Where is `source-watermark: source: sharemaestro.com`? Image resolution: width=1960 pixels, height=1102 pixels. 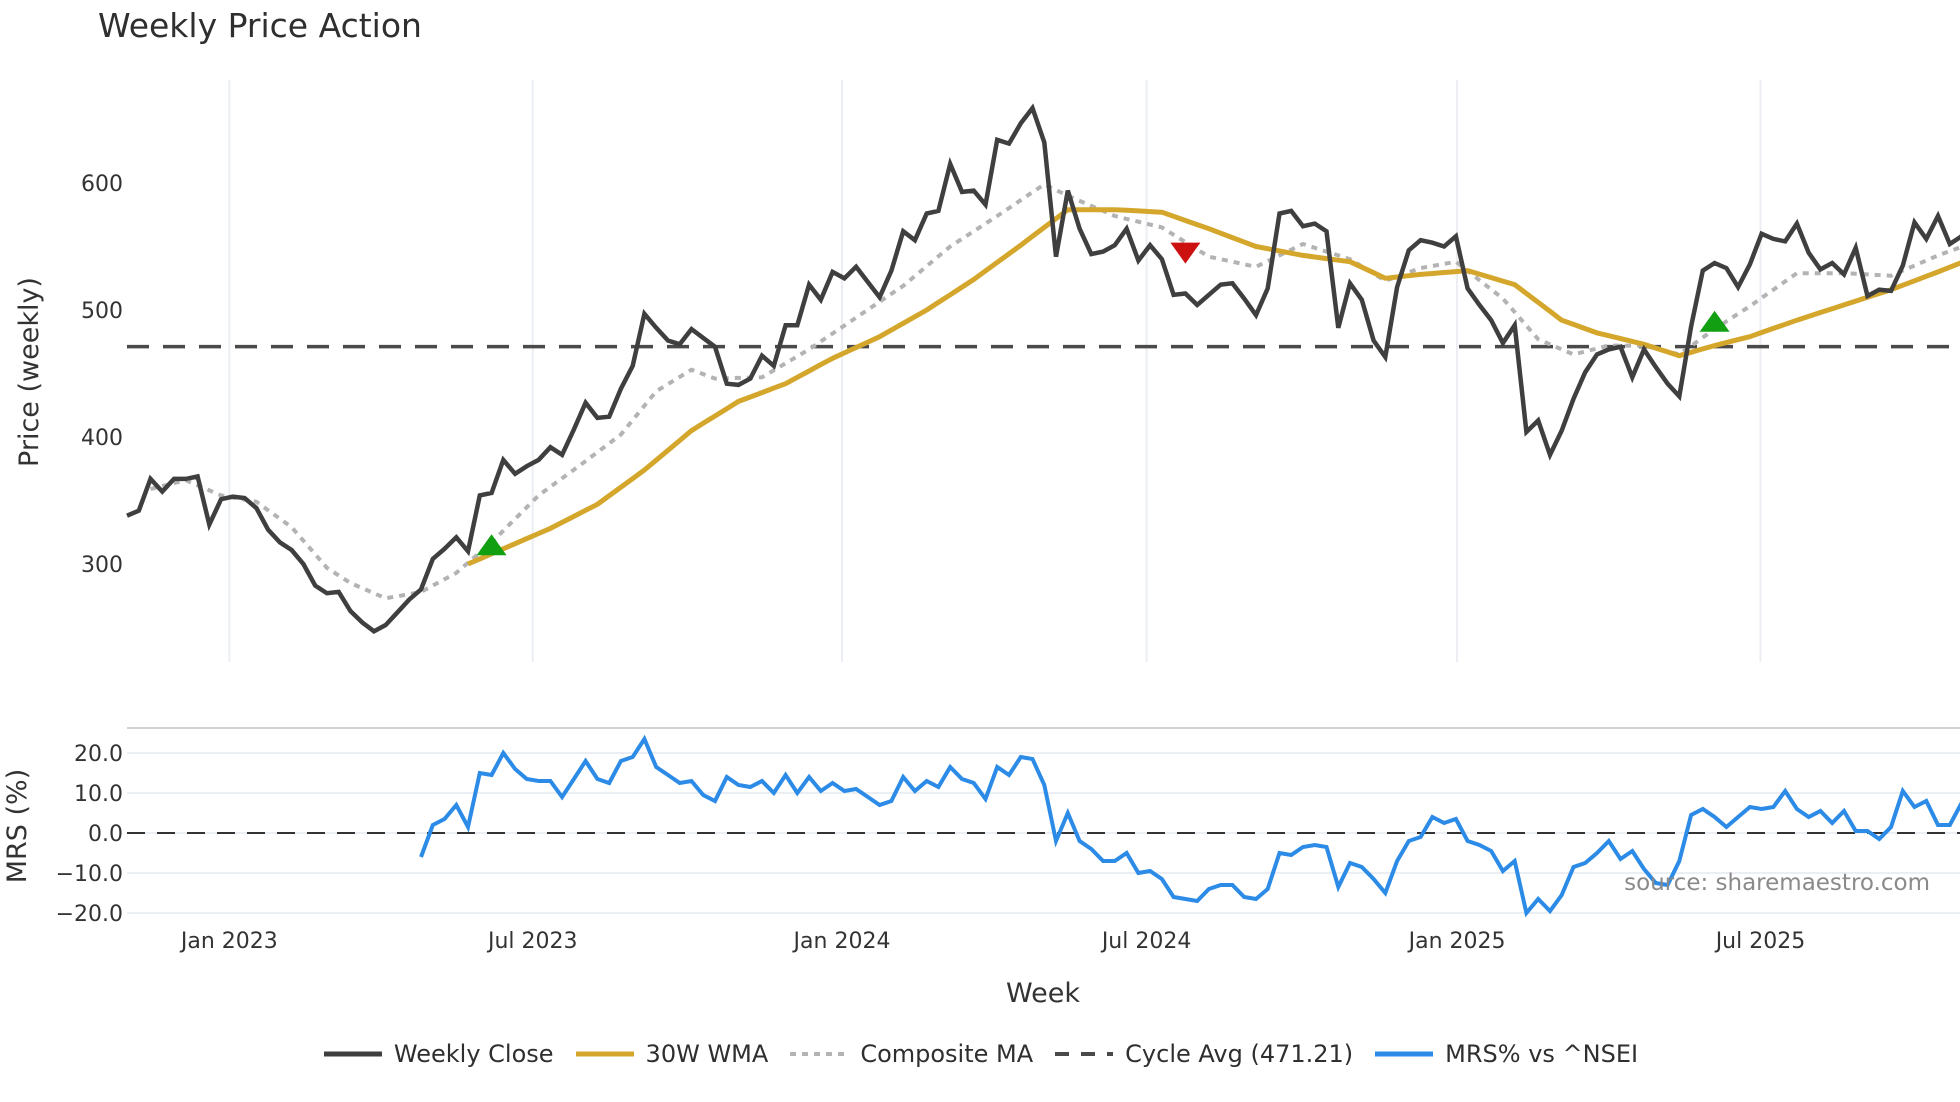 source-watermark: source: sharemaestro.com is located at coordinates (1777, 883).